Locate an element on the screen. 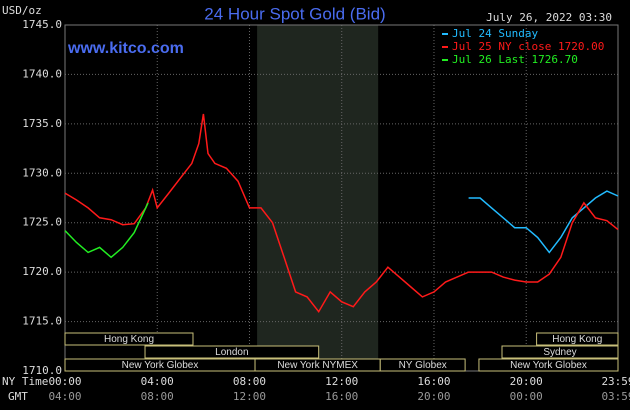 This screenshot has height=410, width=630. y-tick-label: 1735.0 is located at coordinates (42, 123).